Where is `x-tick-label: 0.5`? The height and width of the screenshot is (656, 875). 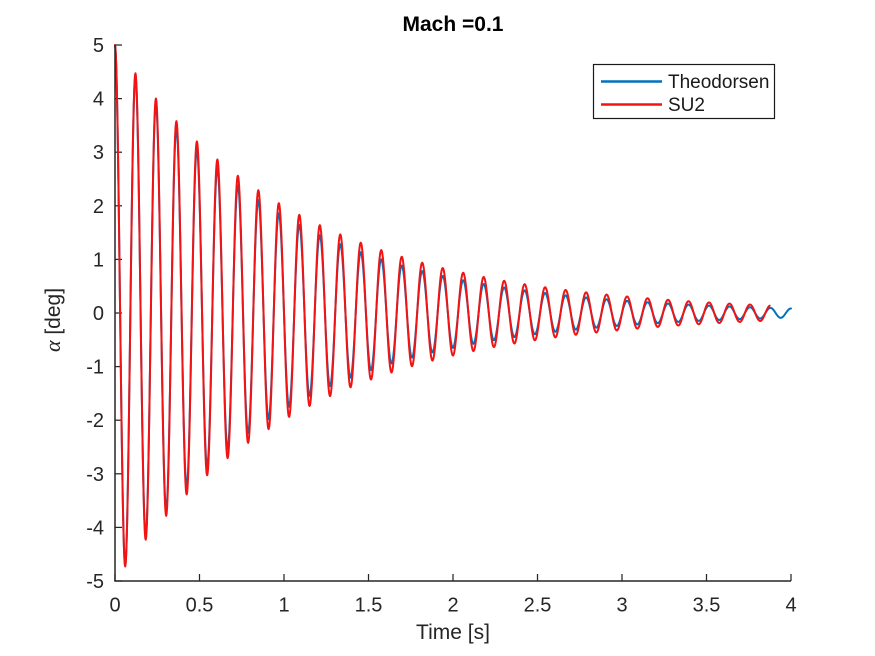 x-tick-label: 0.5 is located at coordinates (200, 606).